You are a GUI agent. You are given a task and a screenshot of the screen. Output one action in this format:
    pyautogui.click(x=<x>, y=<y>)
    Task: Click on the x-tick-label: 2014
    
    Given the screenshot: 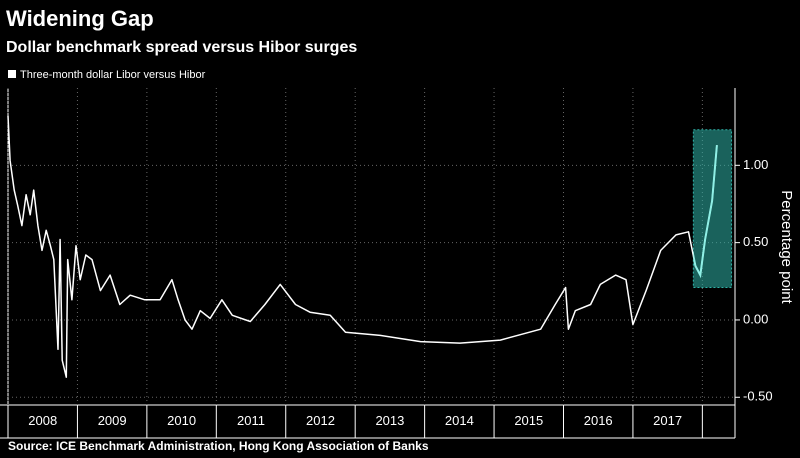 What is the action you would take?
    pyautogui.click(x=459, y=420)
    